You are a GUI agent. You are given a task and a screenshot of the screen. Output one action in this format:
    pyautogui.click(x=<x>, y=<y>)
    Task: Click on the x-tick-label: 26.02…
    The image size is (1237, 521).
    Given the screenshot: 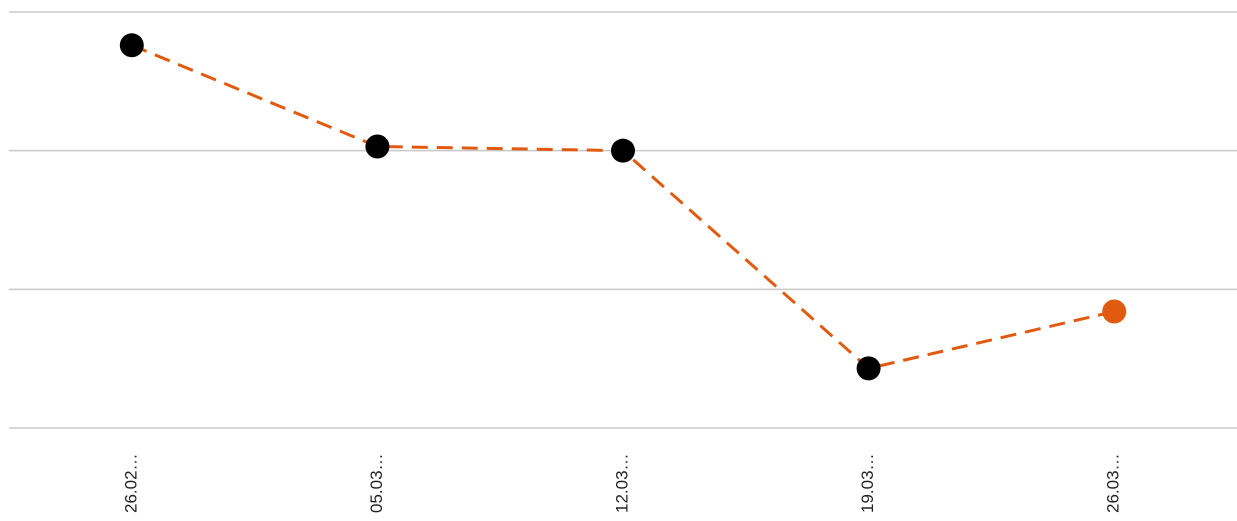 What is the action you would take?
    pyautogui.click(x=130, y=483)
    